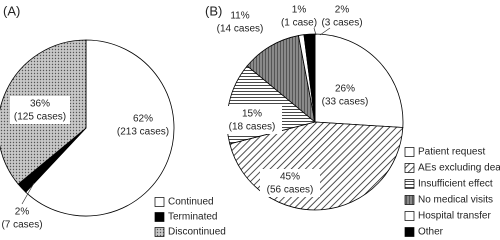  What do you see at coordinates (345, 102) in the screenshot?
I see `count-label: (33 cases)` at bounding box center [345, 102].